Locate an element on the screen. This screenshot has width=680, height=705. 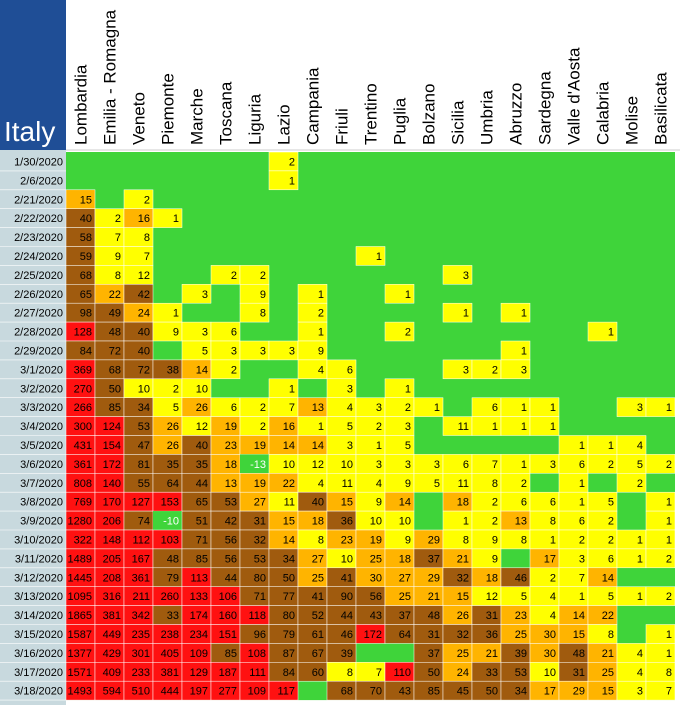
date-label: 3/4/2020 is located at coordinates (41, 427).